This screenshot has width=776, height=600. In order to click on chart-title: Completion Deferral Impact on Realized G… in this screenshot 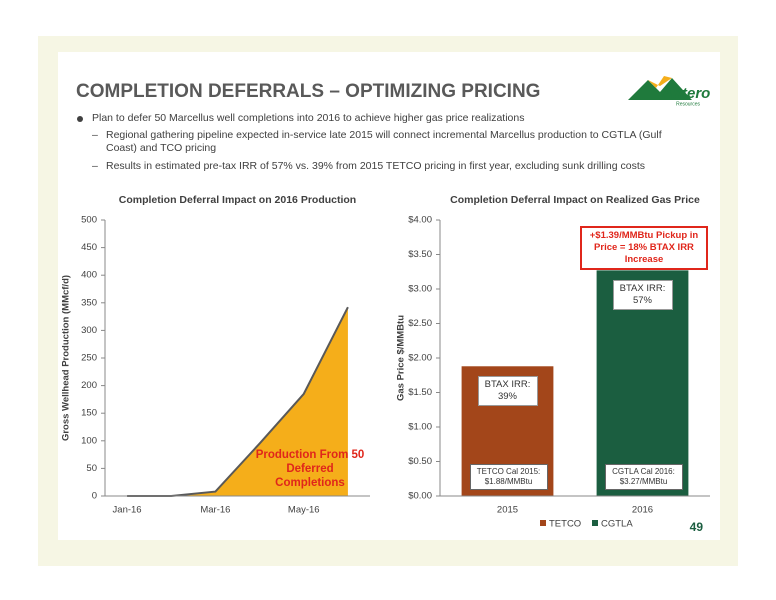, I will do `click(575, 200)`.